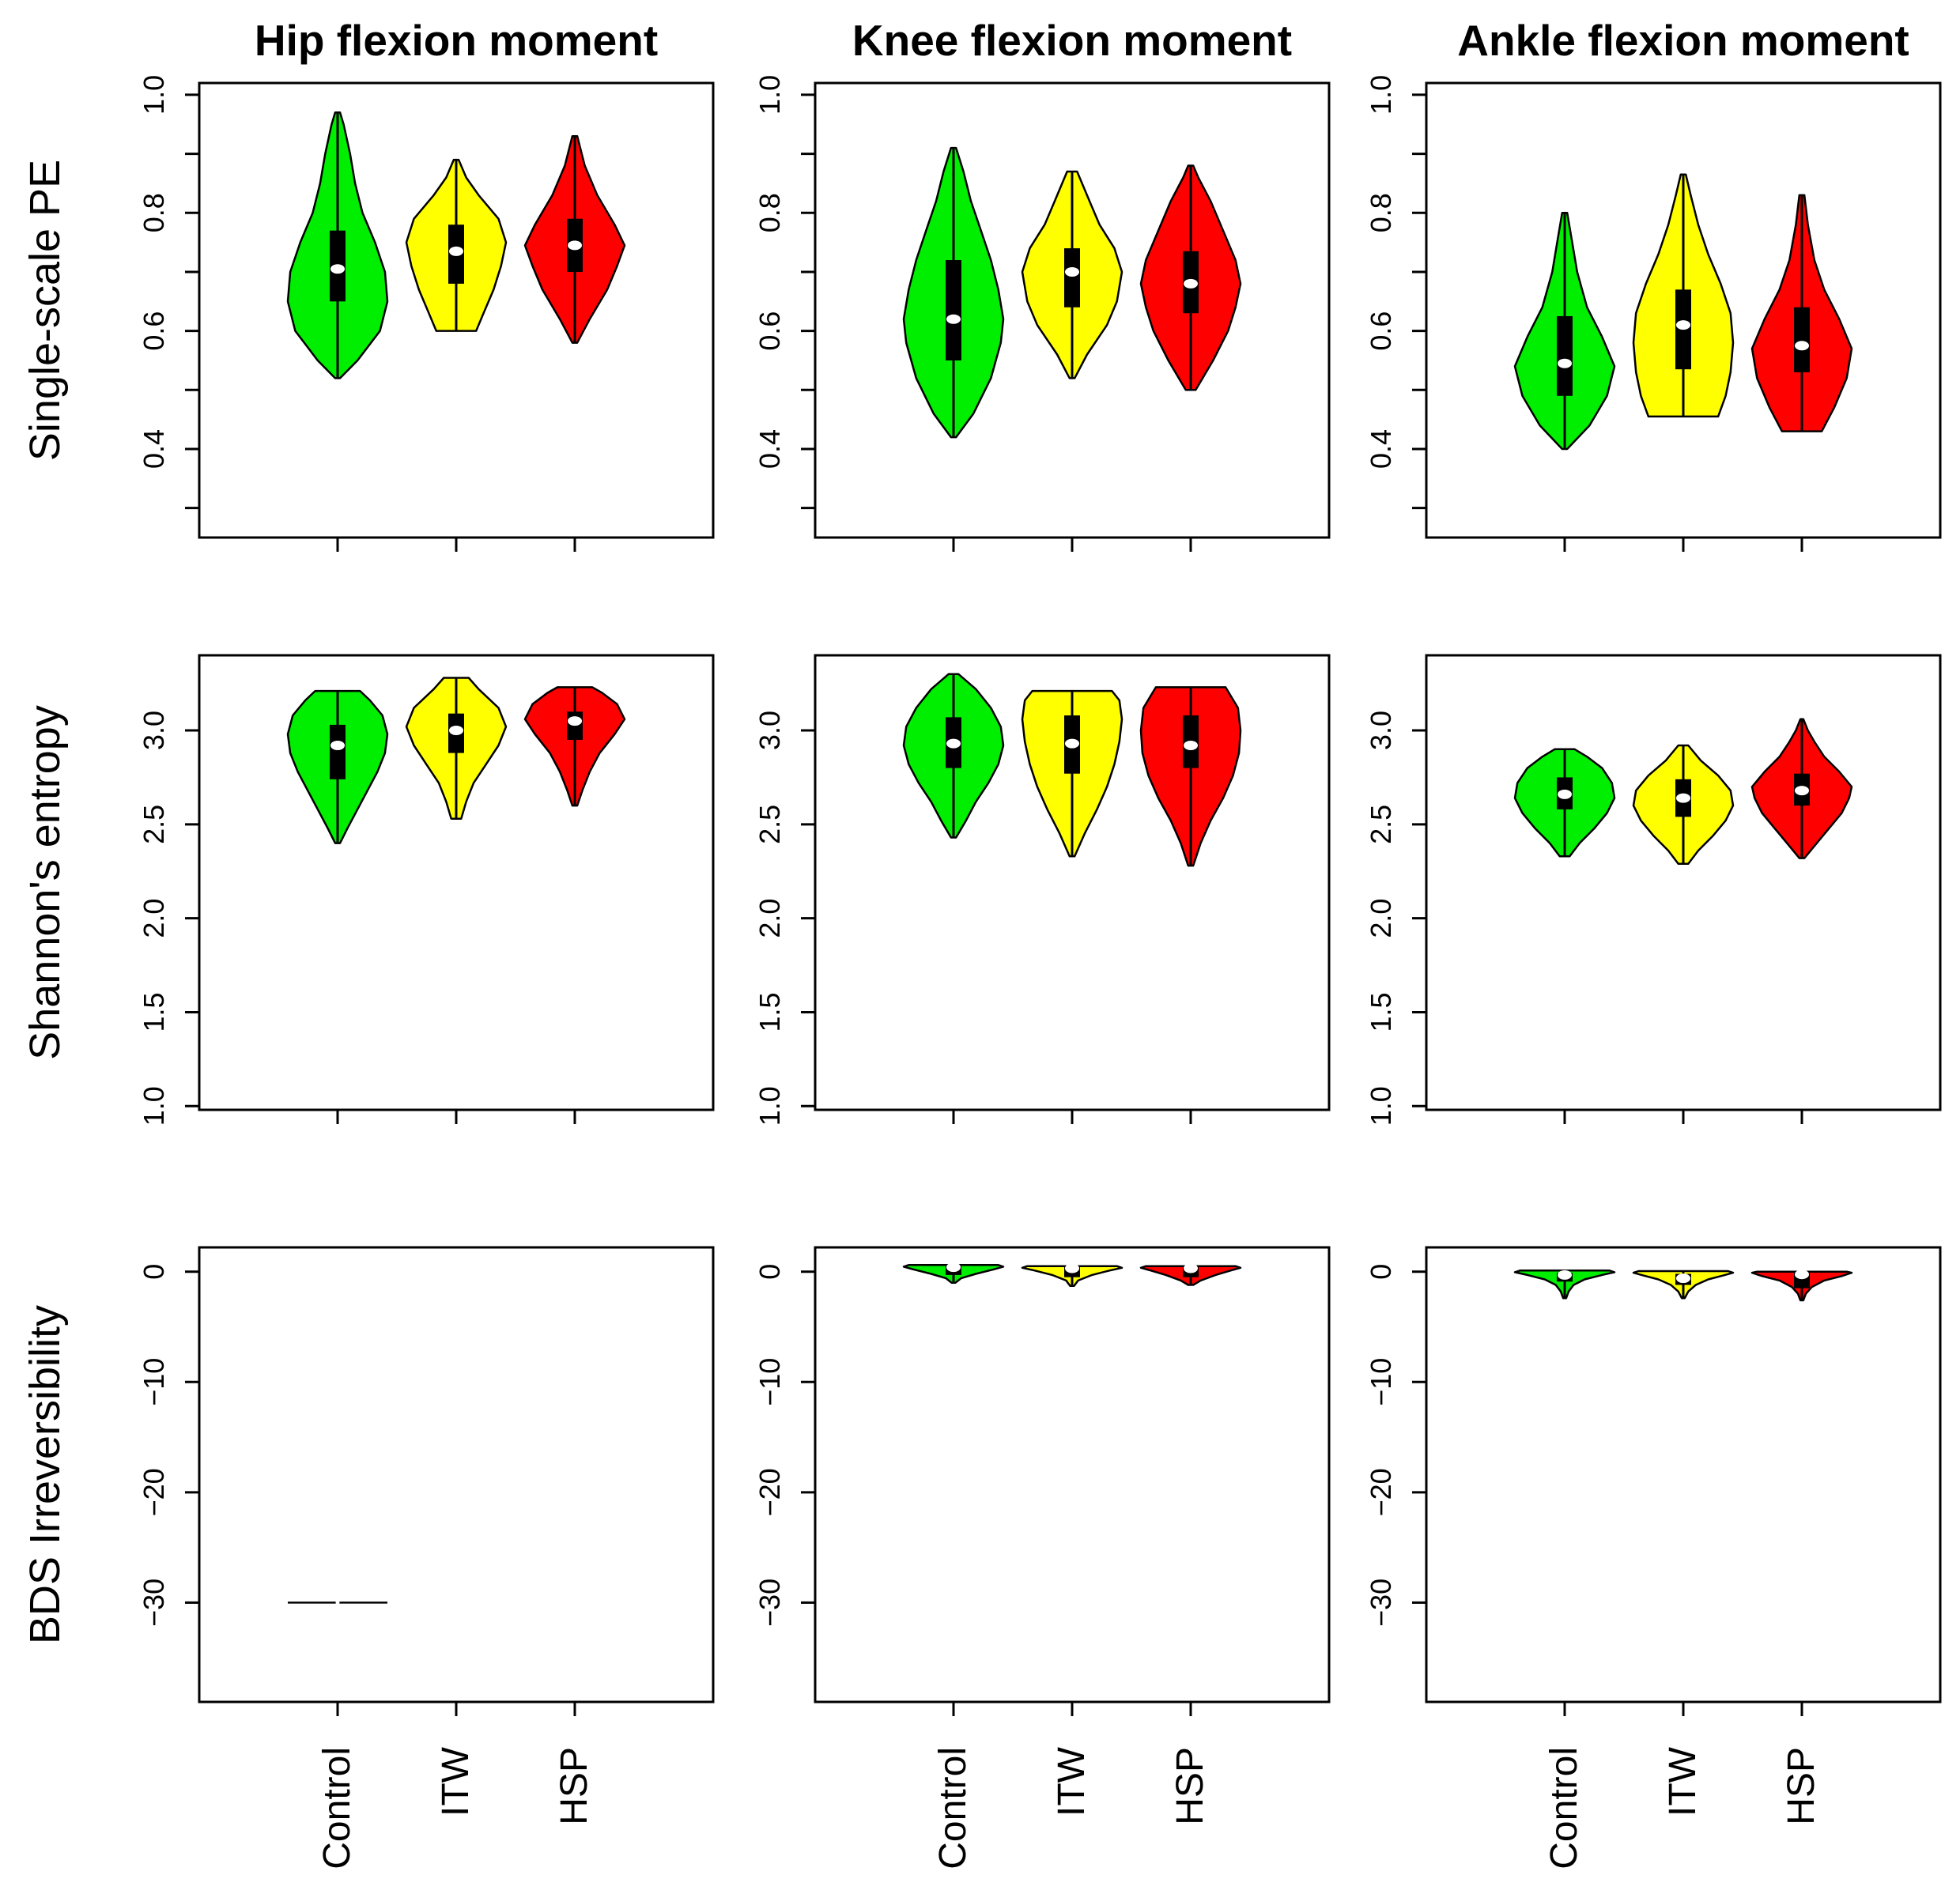  Describe the element at coordinates (426, 890) in the screenshot. I see `panel-se-hip: 1.0 1.5 2.0 2.5 3.0` at that location.